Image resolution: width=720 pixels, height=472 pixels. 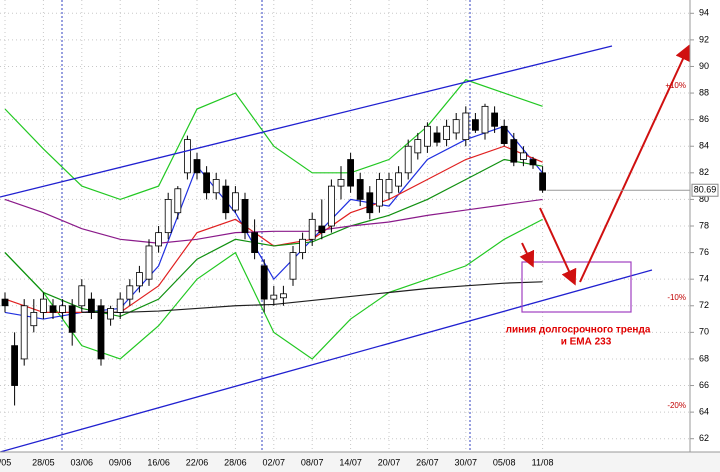 What do you see at coordinates (704, 92) in the screenshot?
I see `y-tick-label: 88` at bounding box center [704, 92].